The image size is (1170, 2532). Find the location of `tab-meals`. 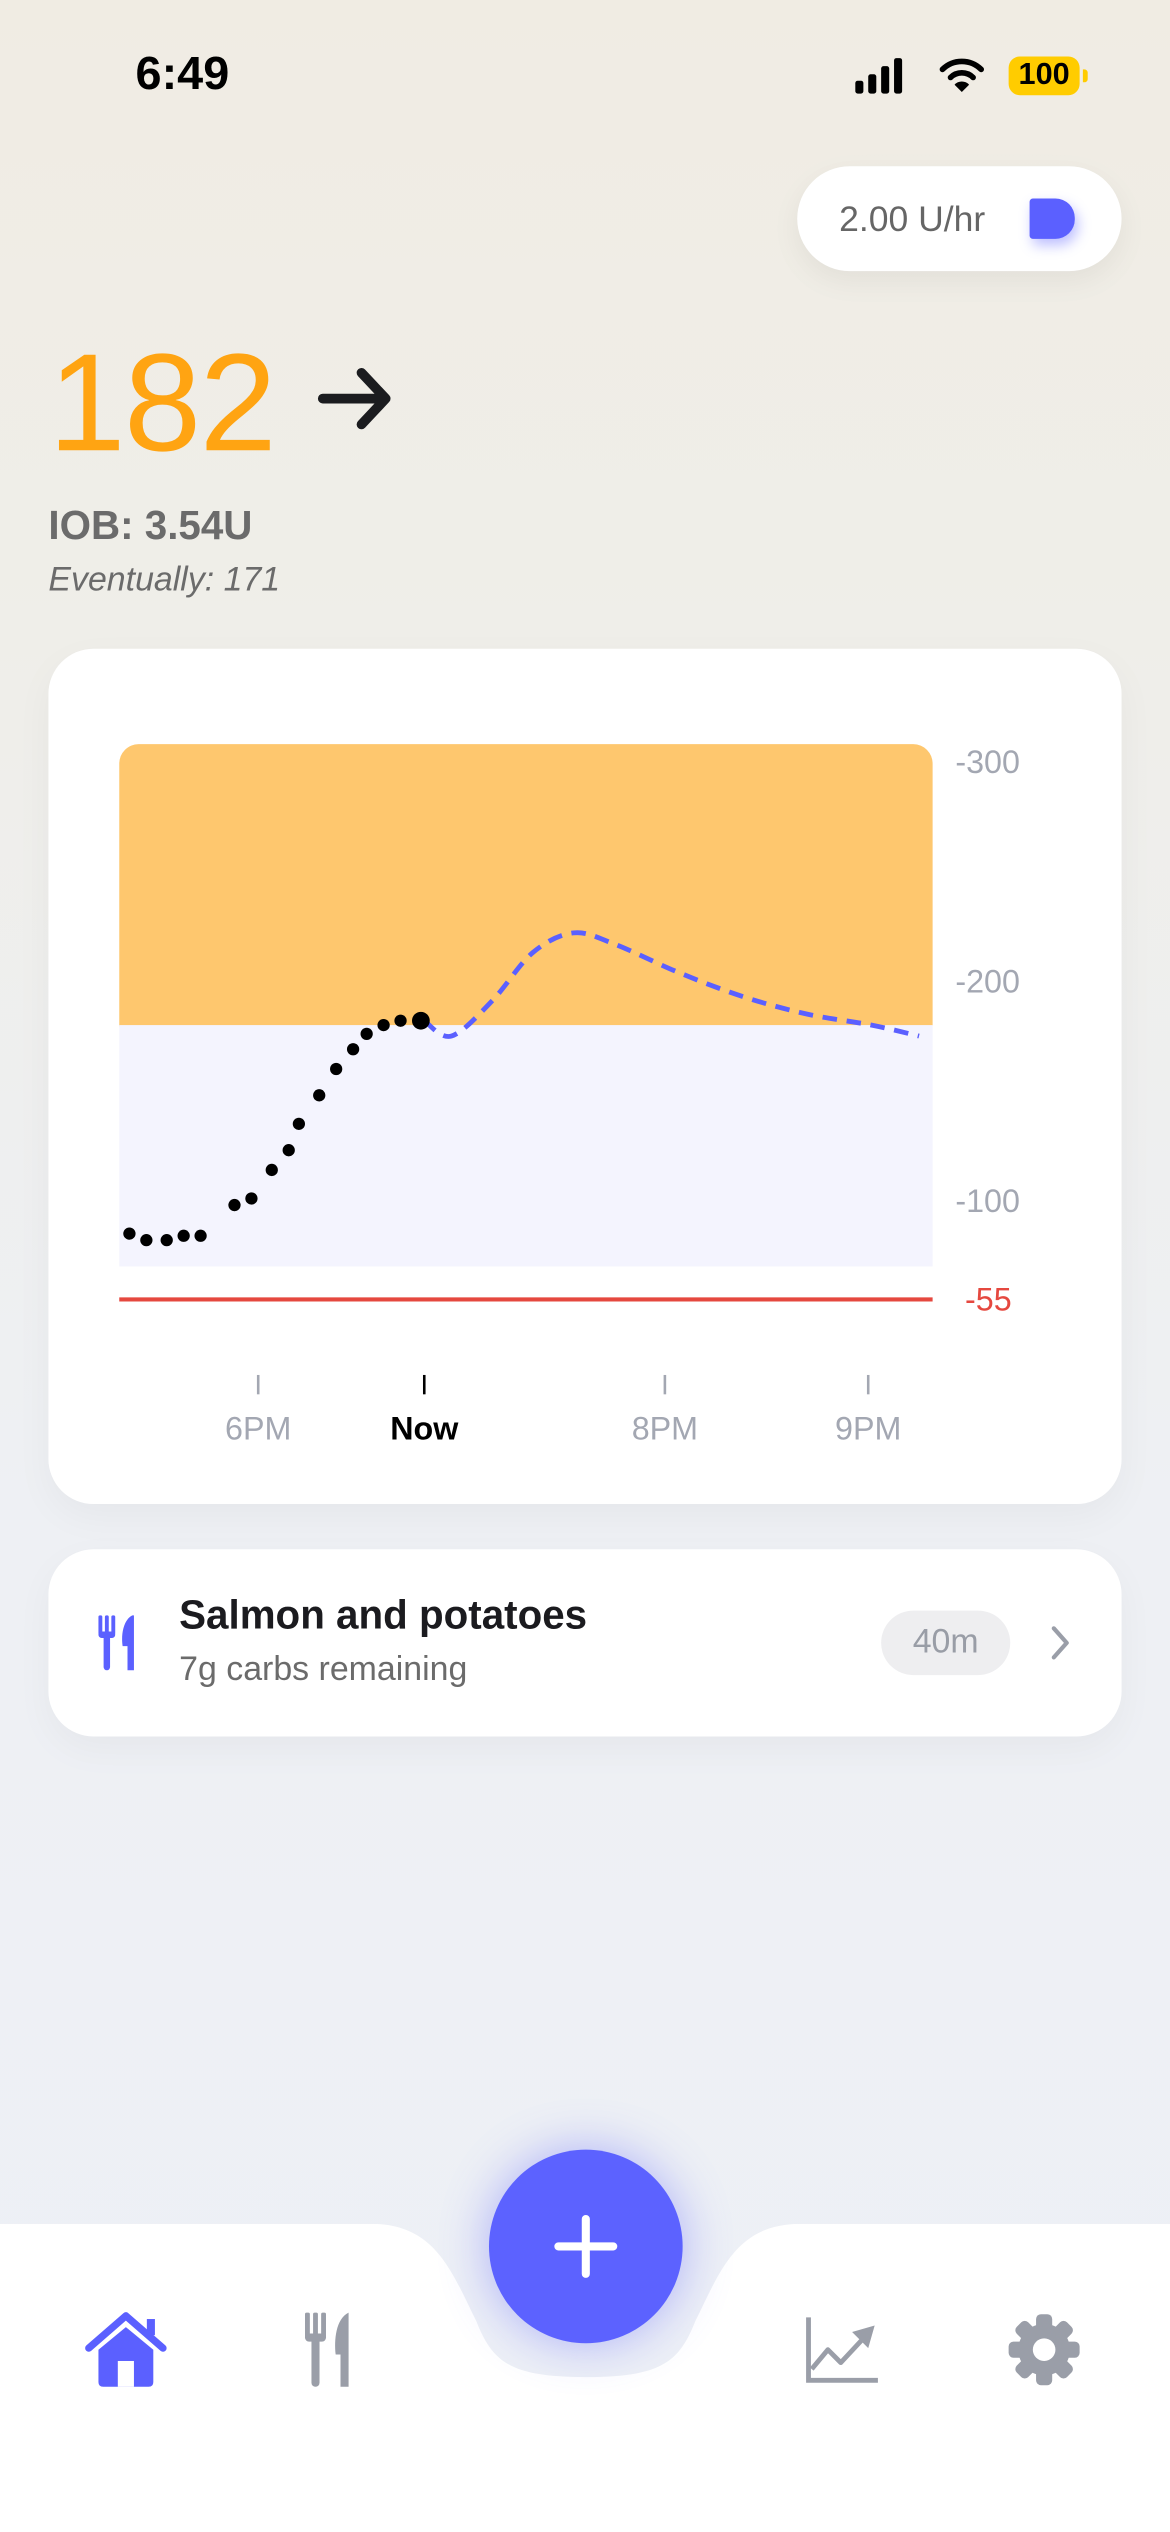

tab-meals is located at coordinates (327, 2349).